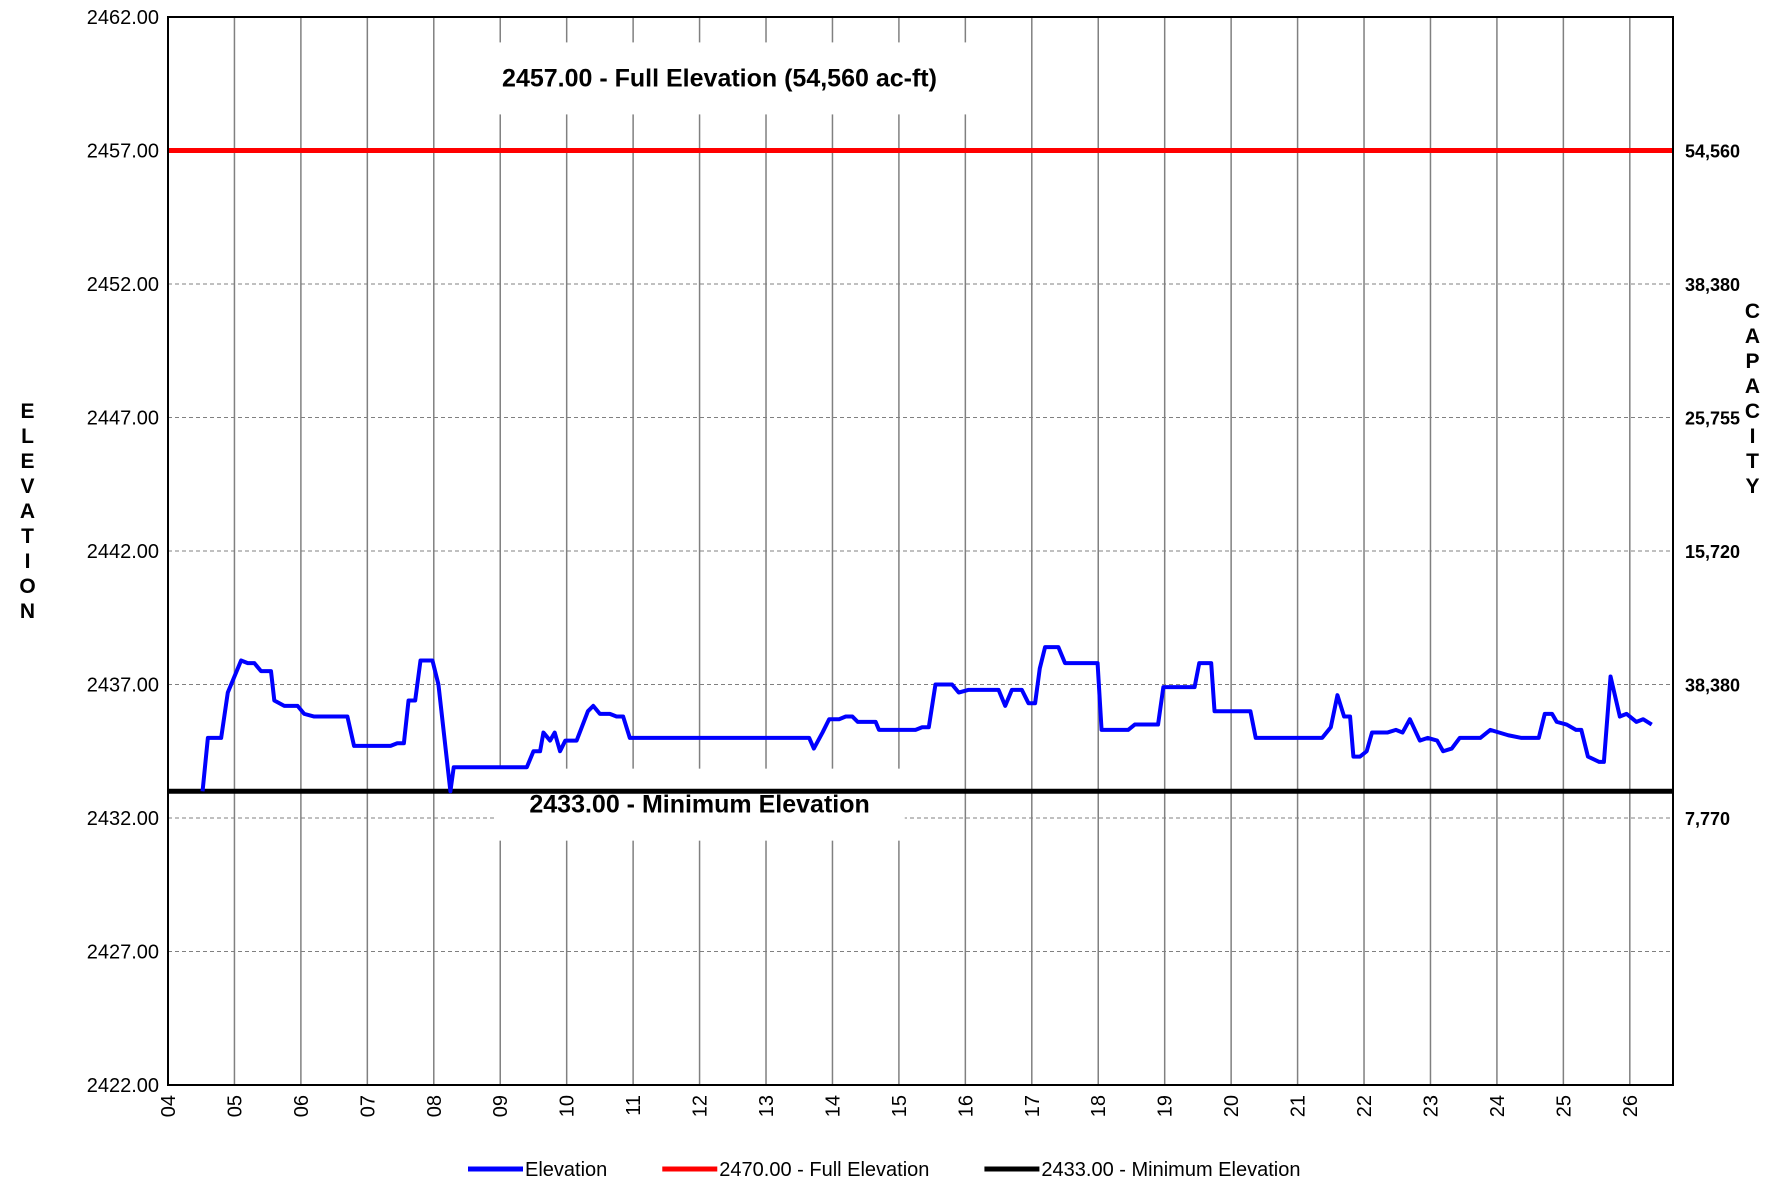  What do you see at coordinates (123, 819) in the screenshot?
I see `y-tick-label: 2432.00` at bounding box center [123, 819].